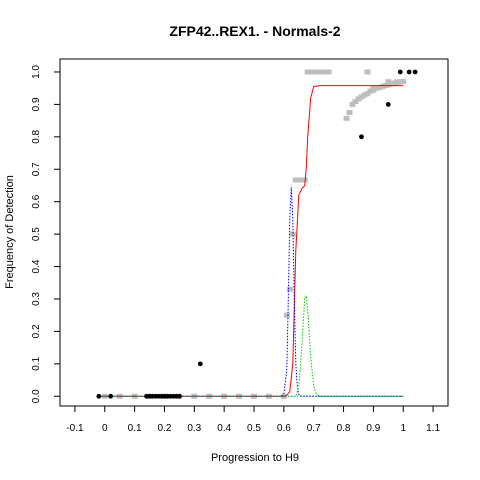 The width and height of the screenshot is (480, 480). Describe the element at coordinates (36, 299) in the screenshot. I see `y-tick-label: 0.3` at that location.